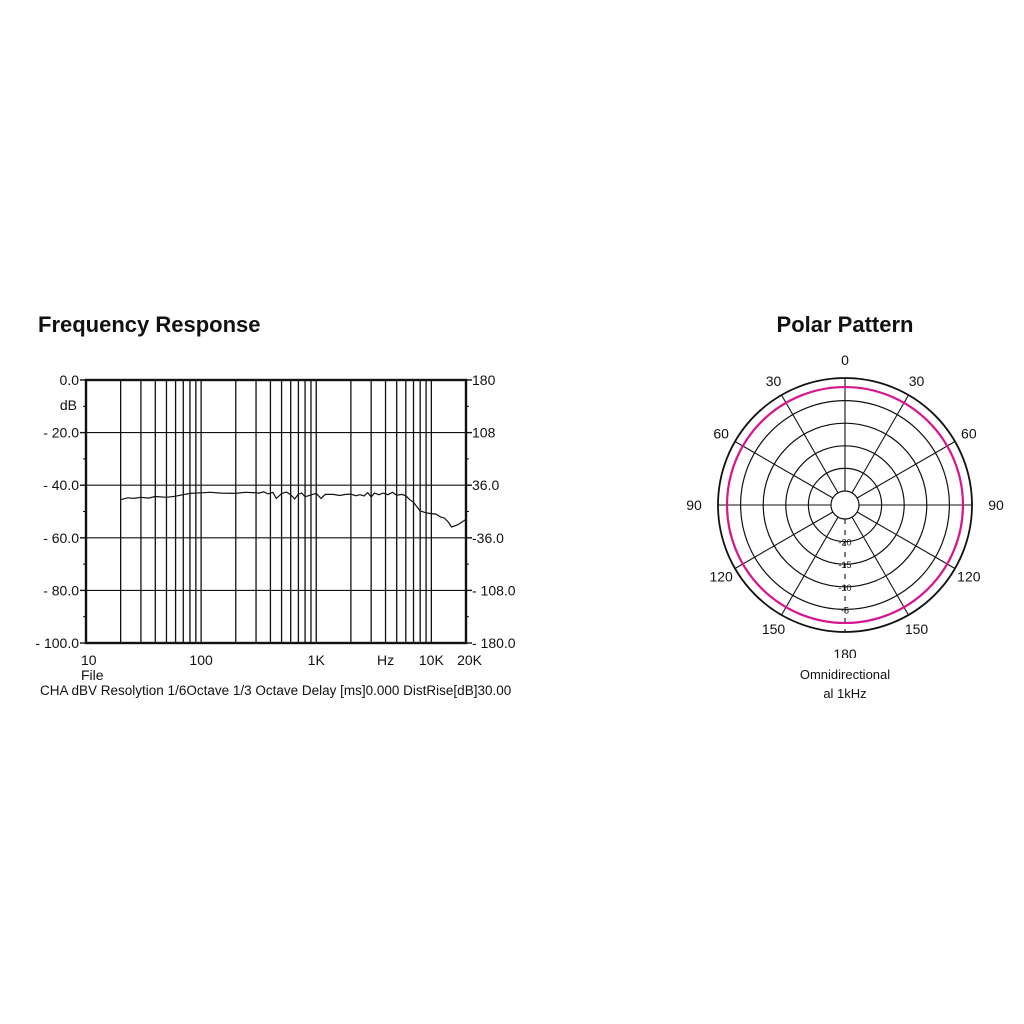 The image size is (1024, 1024). Describe the element at coordinates (70, 380) in the screenshot. I see `y-tick-label: 0.0` at that location.